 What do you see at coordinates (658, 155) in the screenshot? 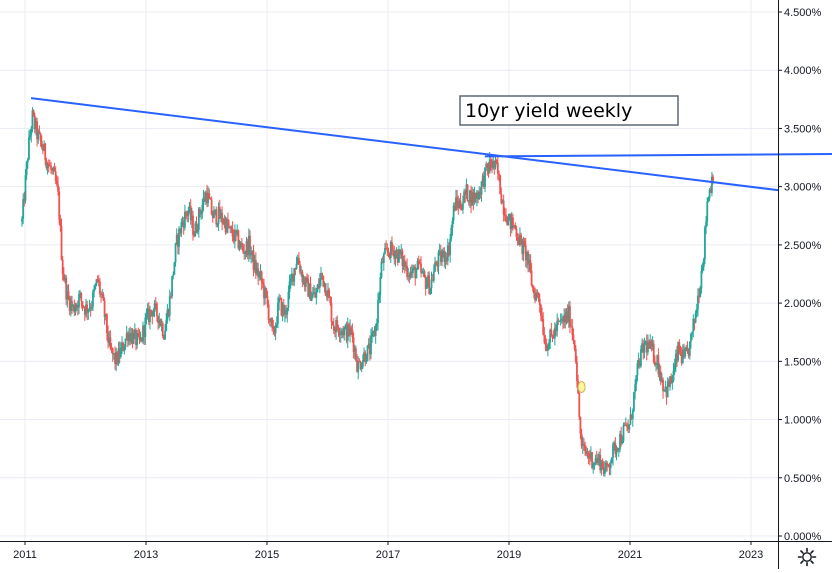
I see `horizontal-trendline` at bounding box center [658, 155].